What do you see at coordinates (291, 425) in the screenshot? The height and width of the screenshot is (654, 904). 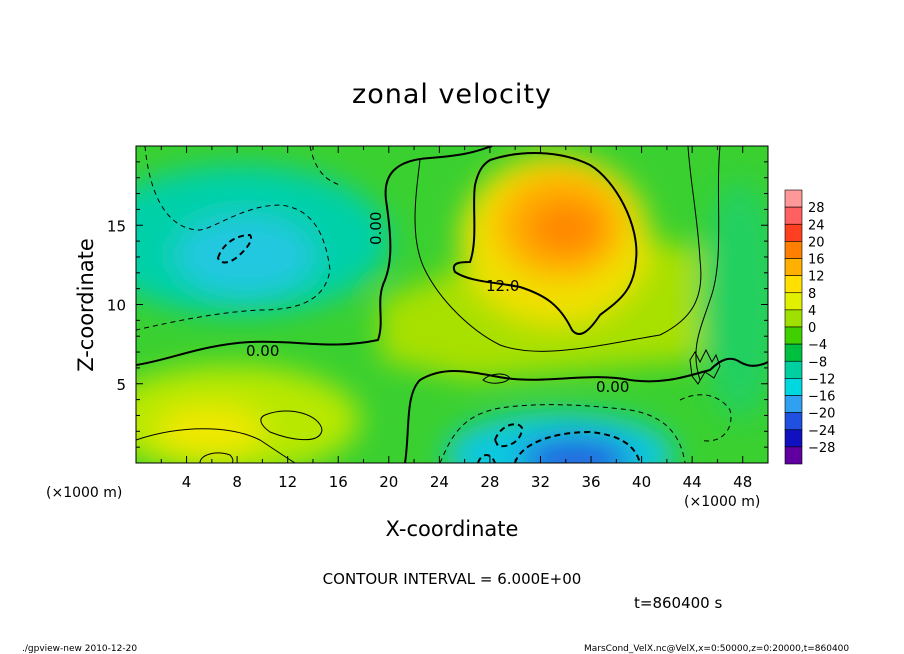 I see `contour-lower-left-loop` at bounding box center [291, 425].